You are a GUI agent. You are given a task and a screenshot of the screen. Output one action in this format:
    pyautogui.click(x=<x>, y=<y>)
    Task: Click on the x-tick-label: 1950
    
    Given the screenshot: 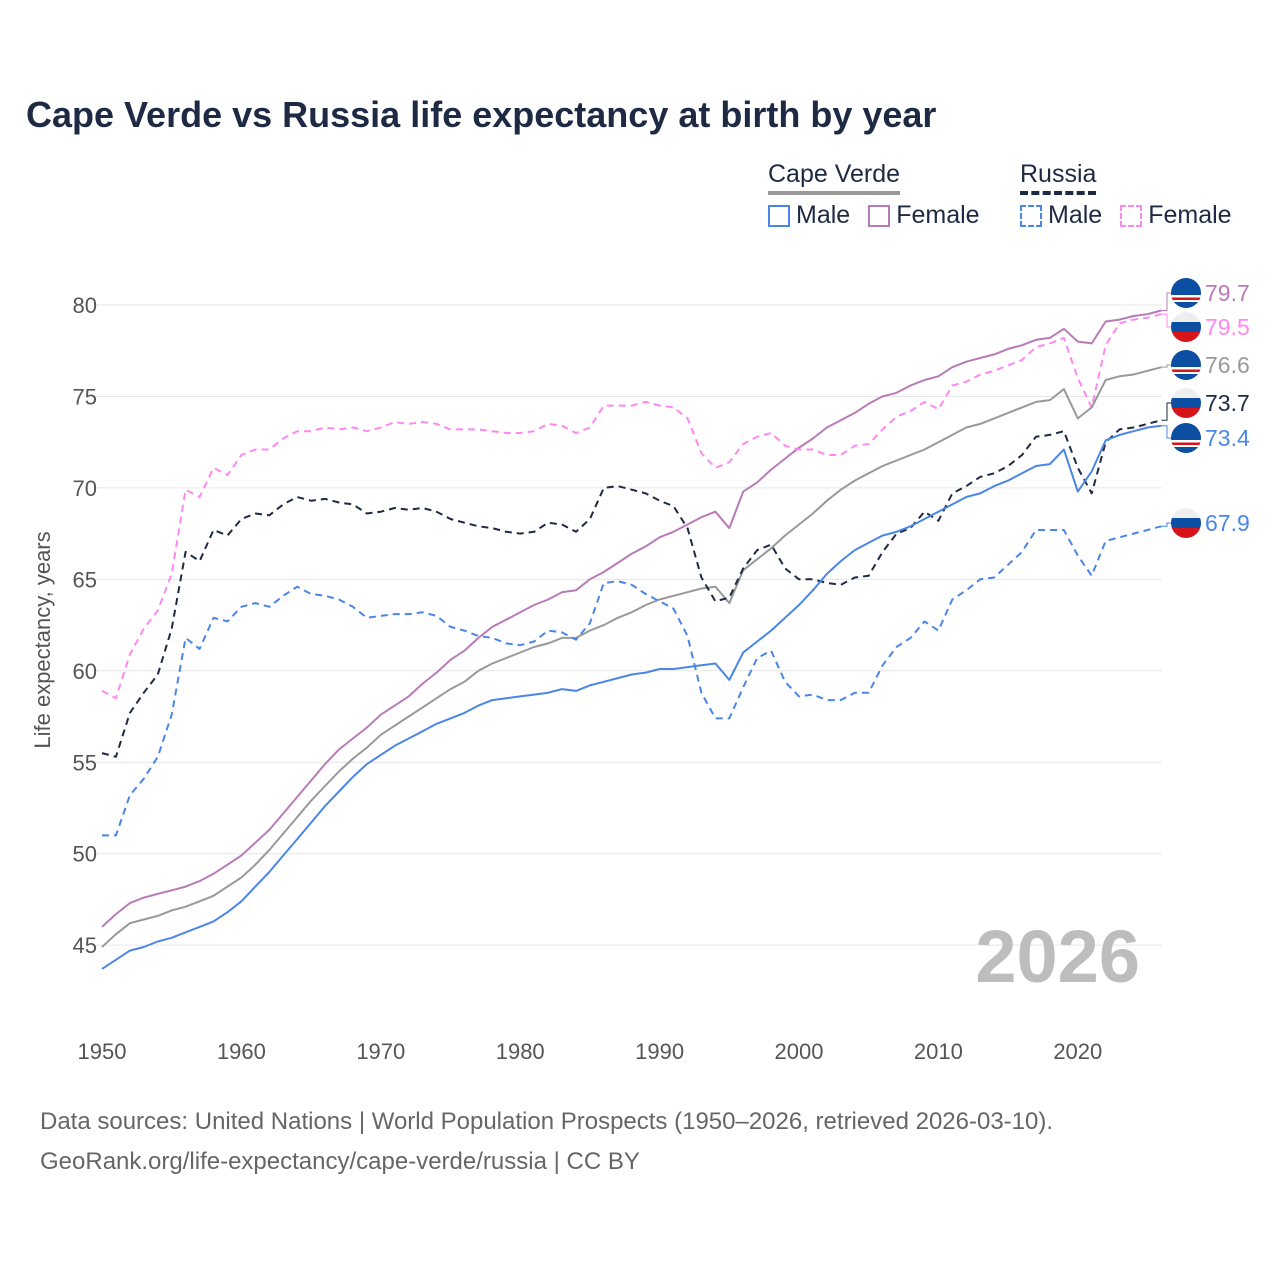 What is the action you would take?
    pyautogui.click(x=102, y=1051)
    